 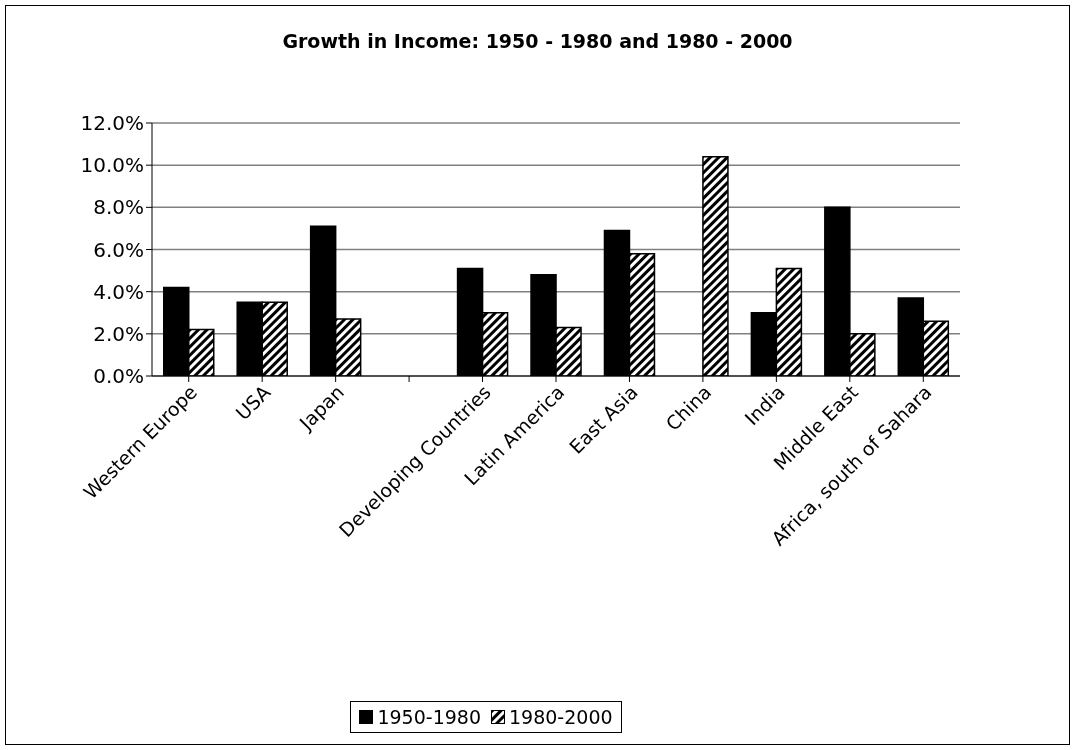 What do you see at coordinates (118, 333) in the screenshot?
I see `y-tick-label: 2.0%` at bounding box center [118, 333].